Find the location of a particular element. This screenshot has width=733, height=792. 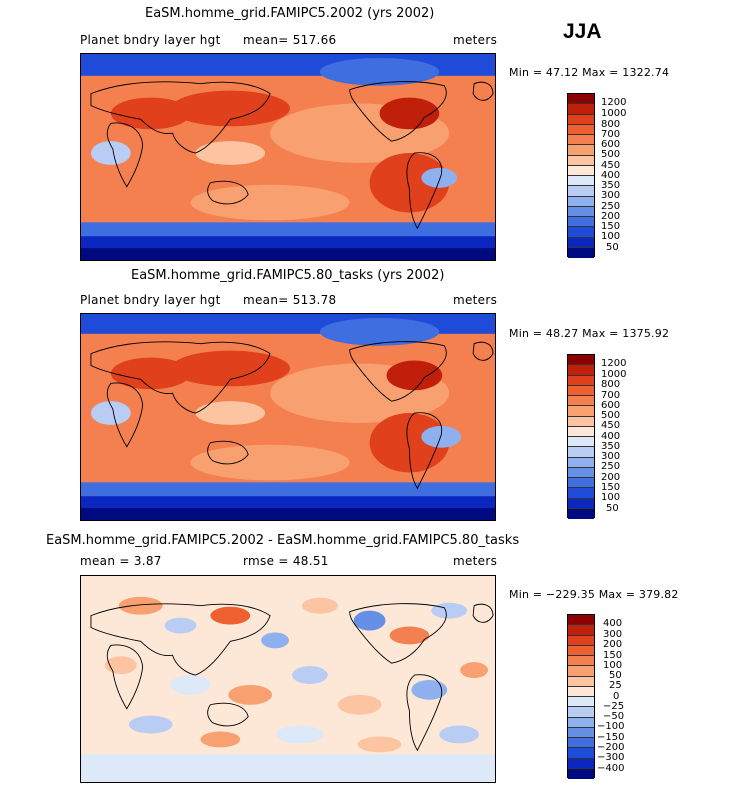

panel-3-colorbar is located at coordinates (581, 696).